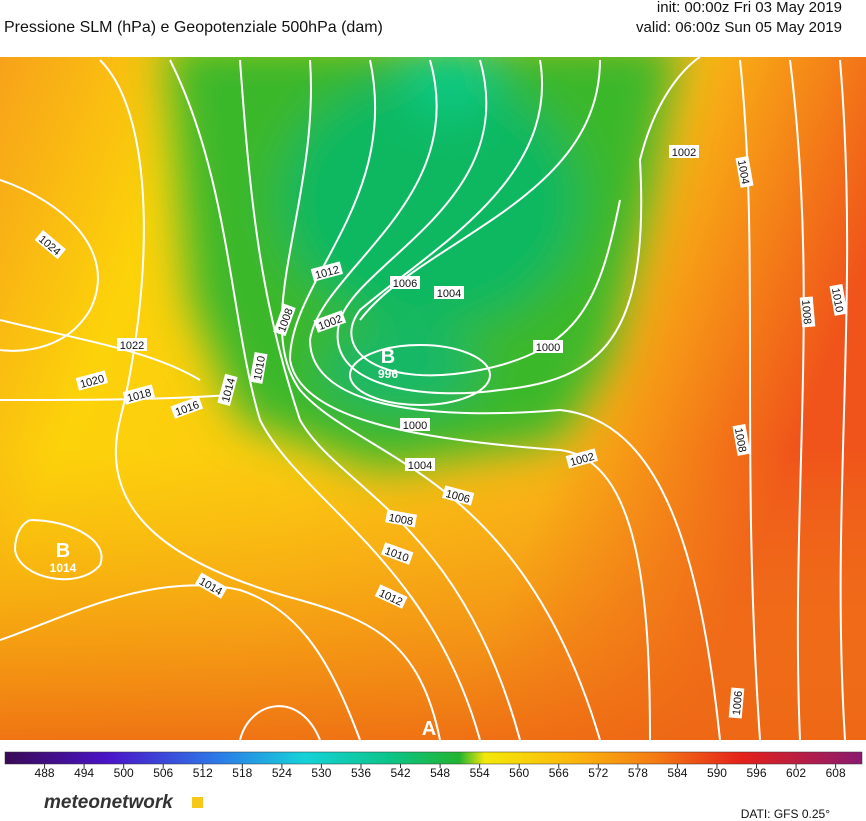  Describe the element at coordinates (598, 773) in the screenshot. I see `colorbar-tick-label: 572` at that location.